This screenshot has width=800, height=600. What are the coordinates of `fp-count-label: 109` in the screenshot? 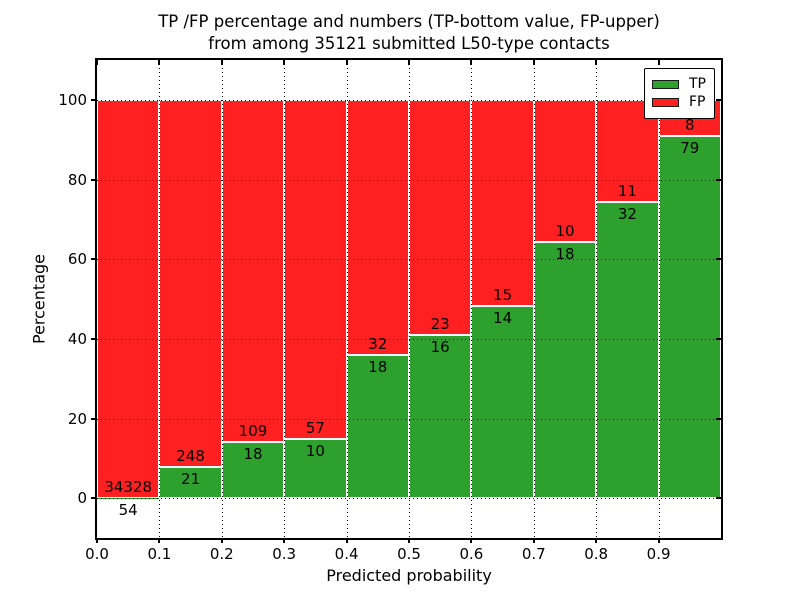 It's located at (253, 430).